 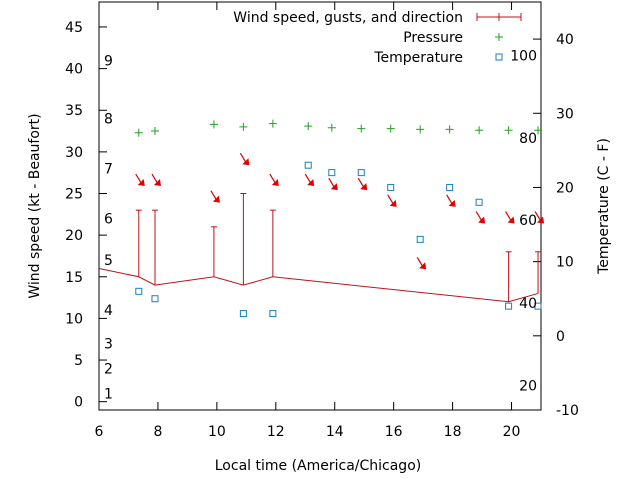 I want to click on x-tick-label: 8, so click(x=157, y=432).